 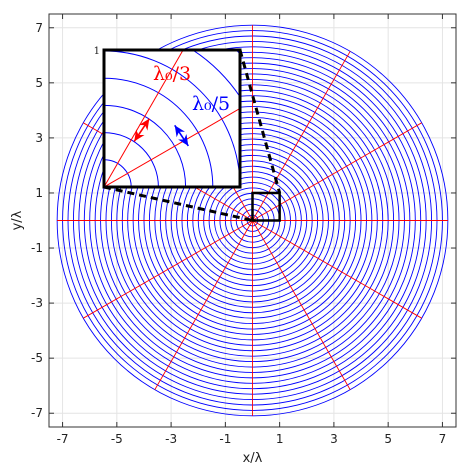 I want to click on inset-tick-label: 1, so click(x=97, y=51).